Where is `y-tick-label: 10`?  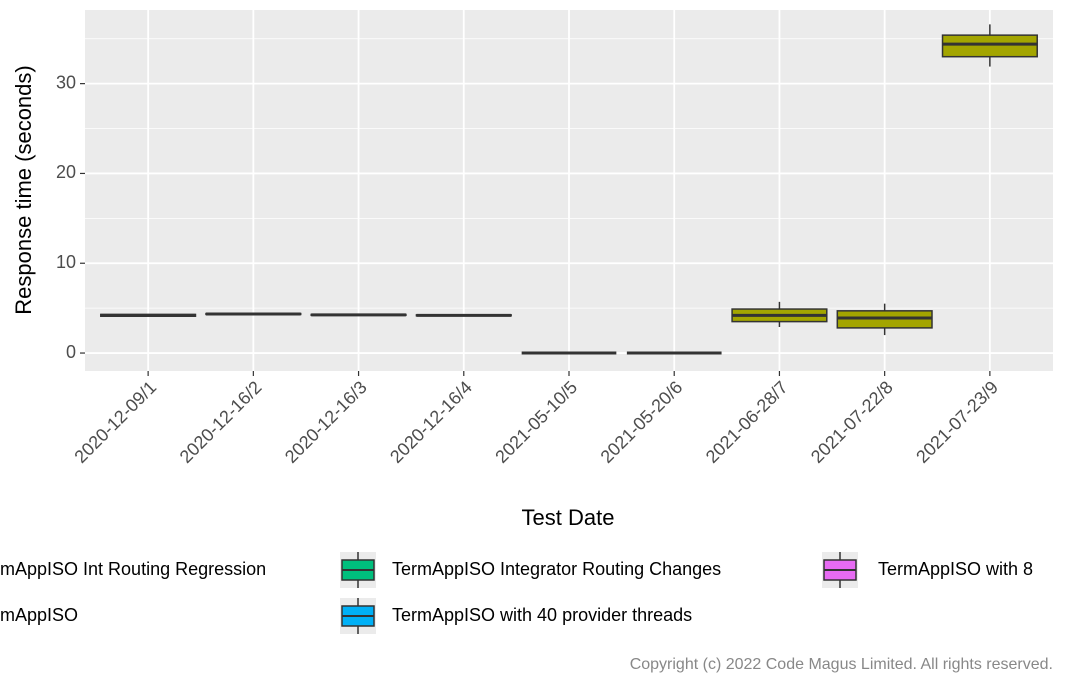 y-tick-label: 10 is located at coordinates (66, 262).